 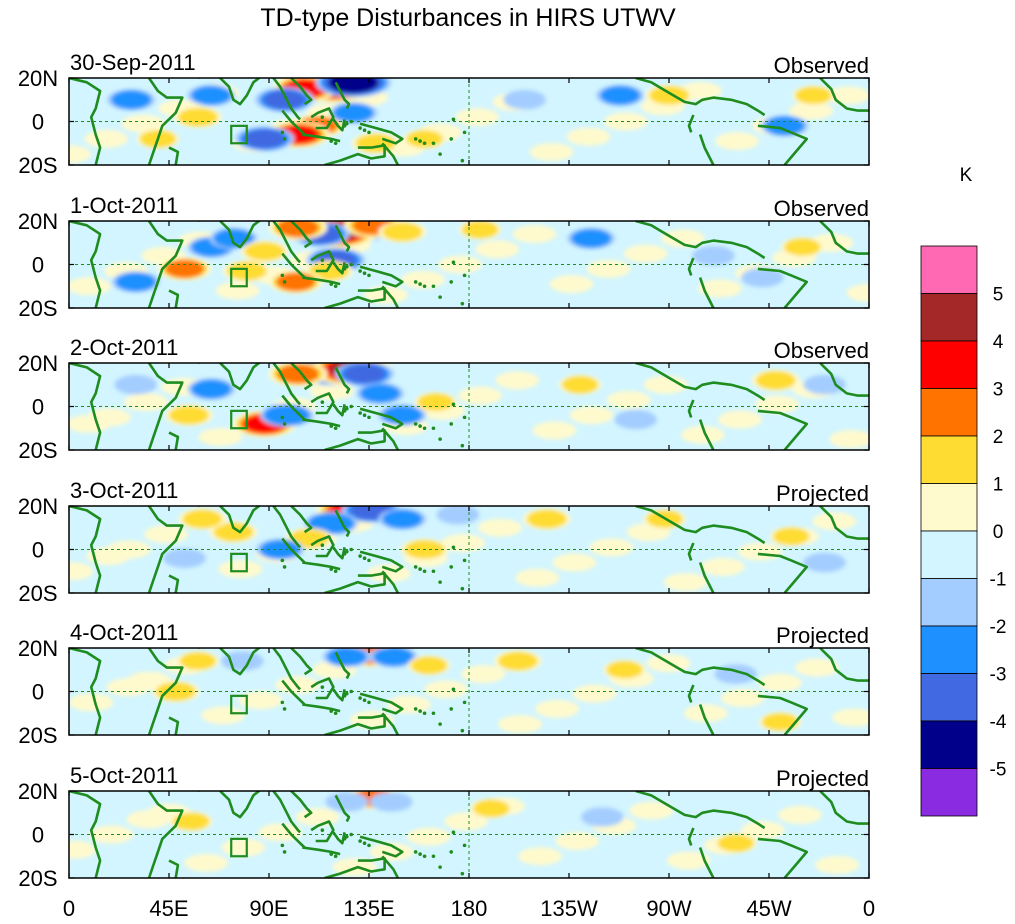 I want to click on y-tick-label: 20N, so click(x=38, y=363).